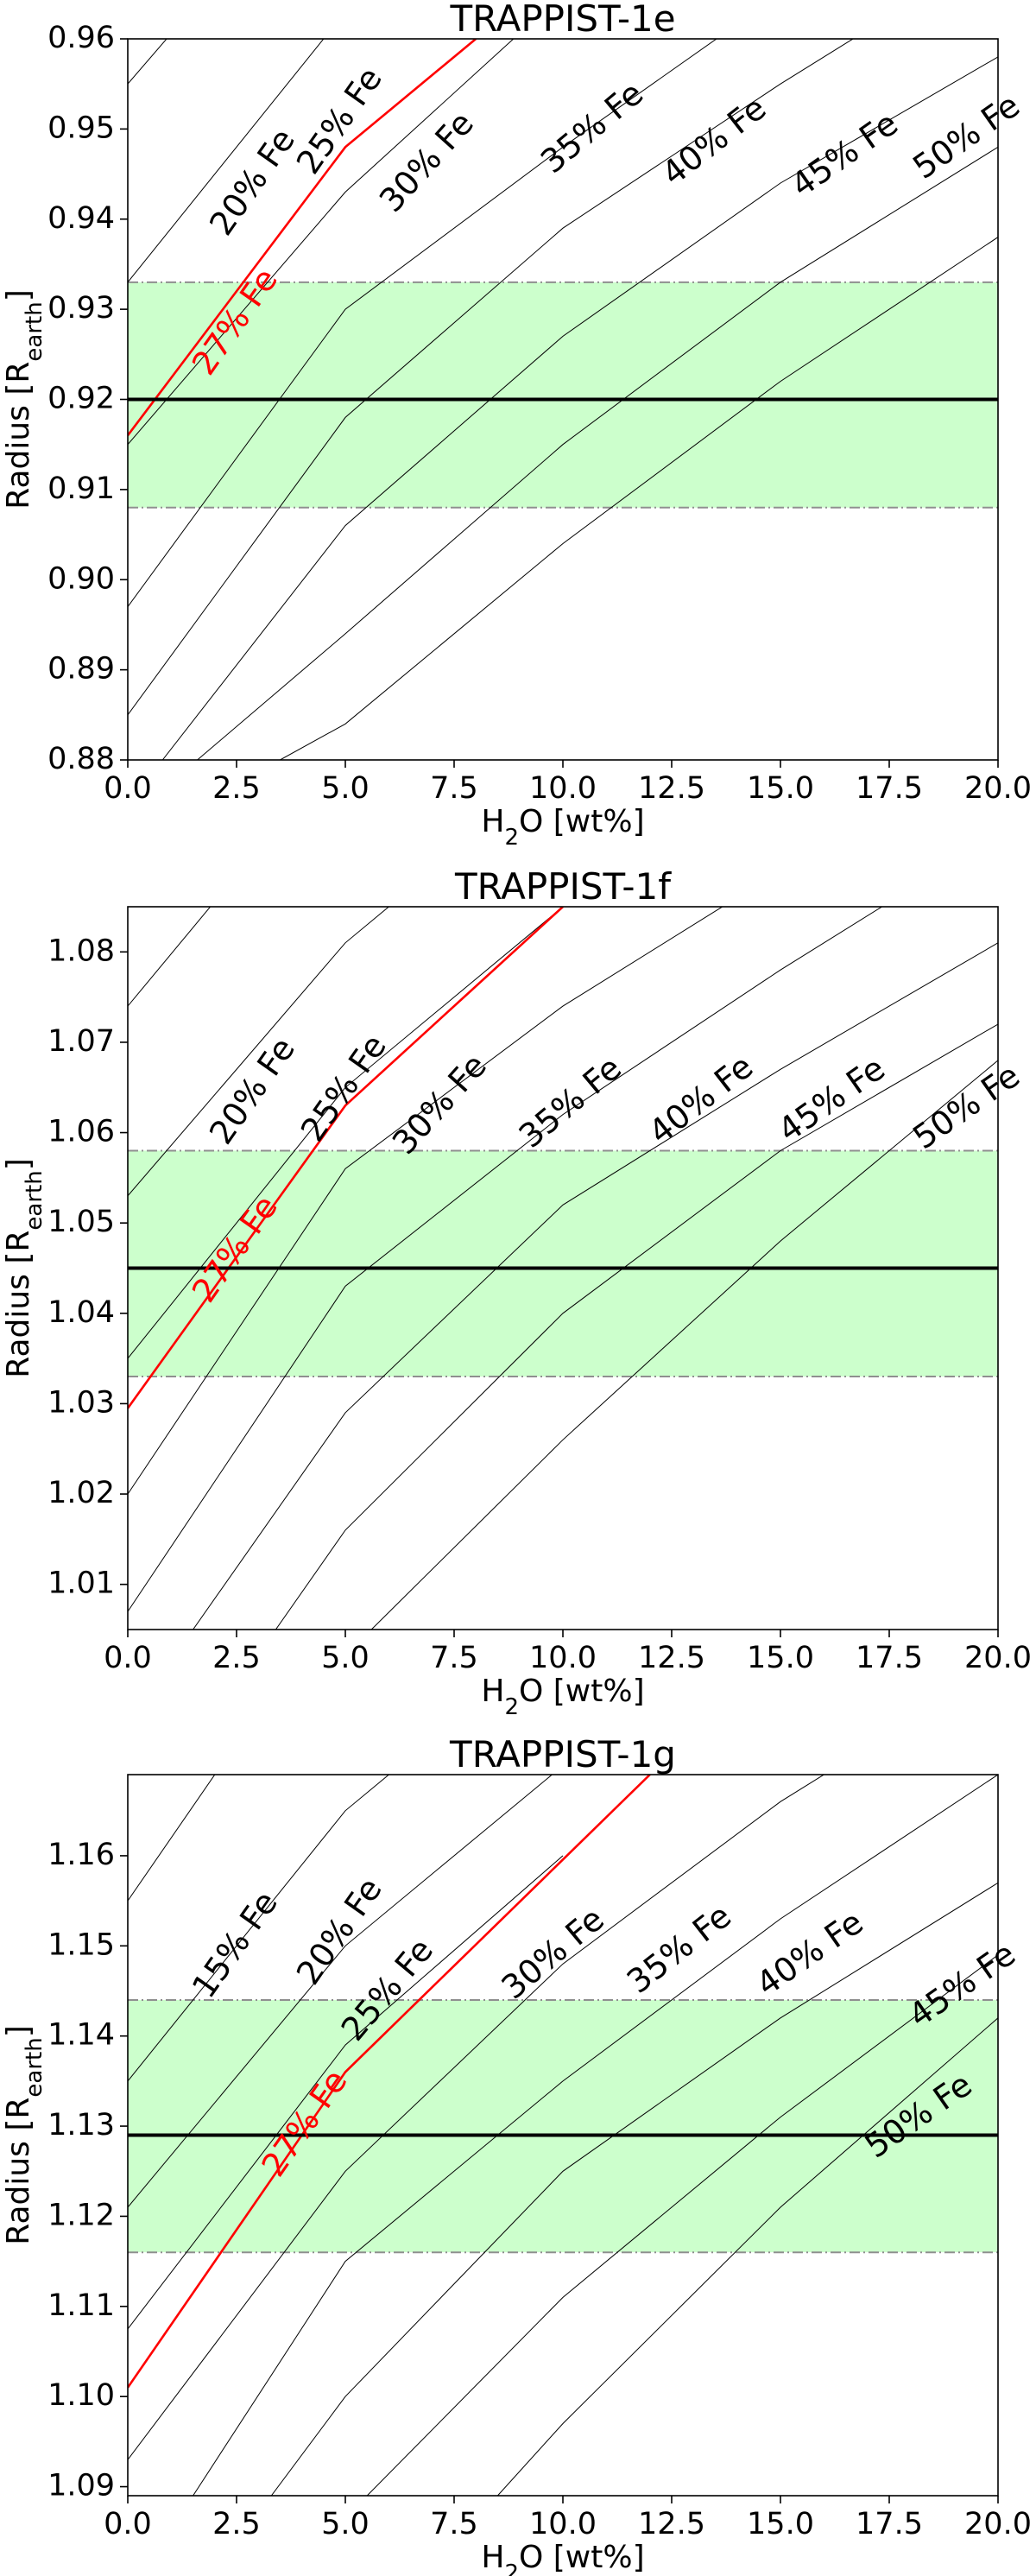 Image resolution: width=1036 pixels, height=2576 pixels. I want to click on chart-title: TRAPPIST-1f, so click(563, 886).